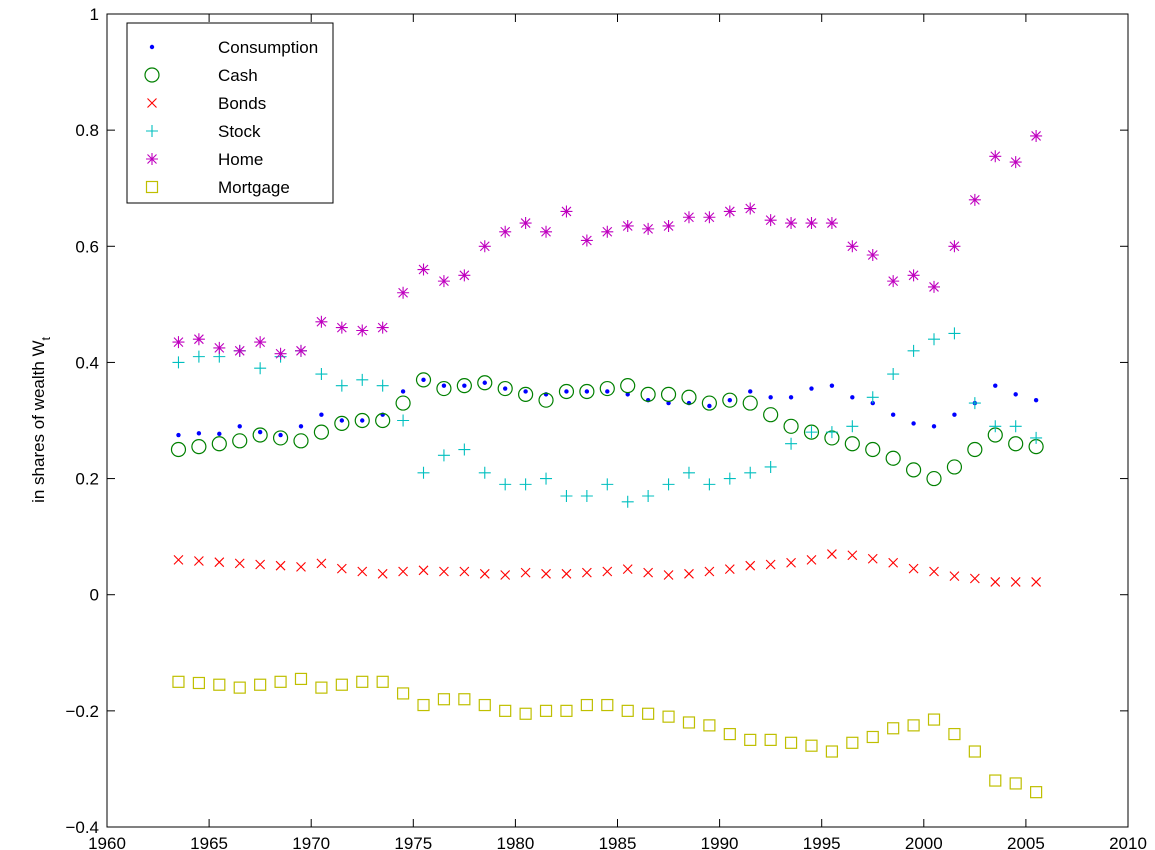 The height and width of the screenshot is (850, 1155). I want to click on legend, so click(230, 113).